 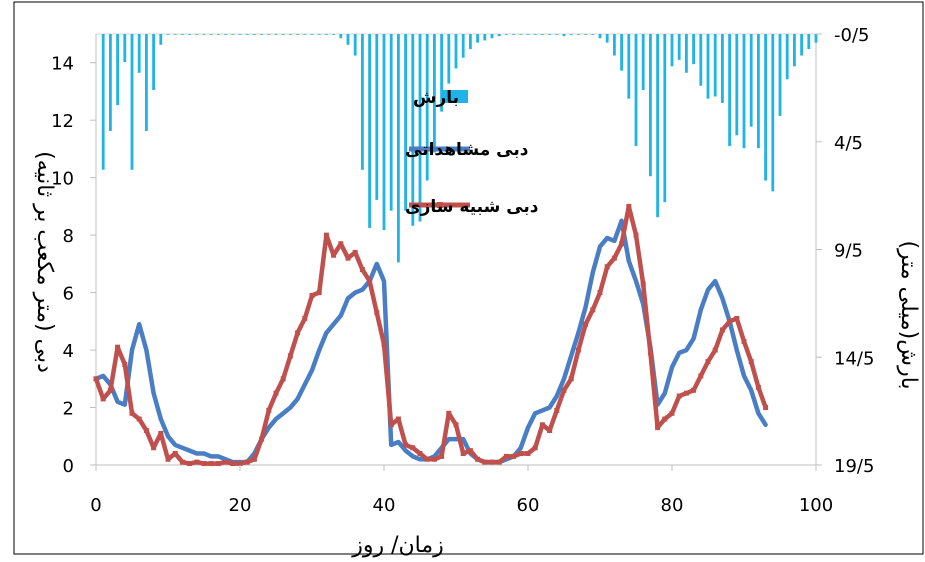 What do you see at coordinates (68, 409) in the screenshot?
I see `y-left-tick-label: 2` at bounding box center [68, 409].